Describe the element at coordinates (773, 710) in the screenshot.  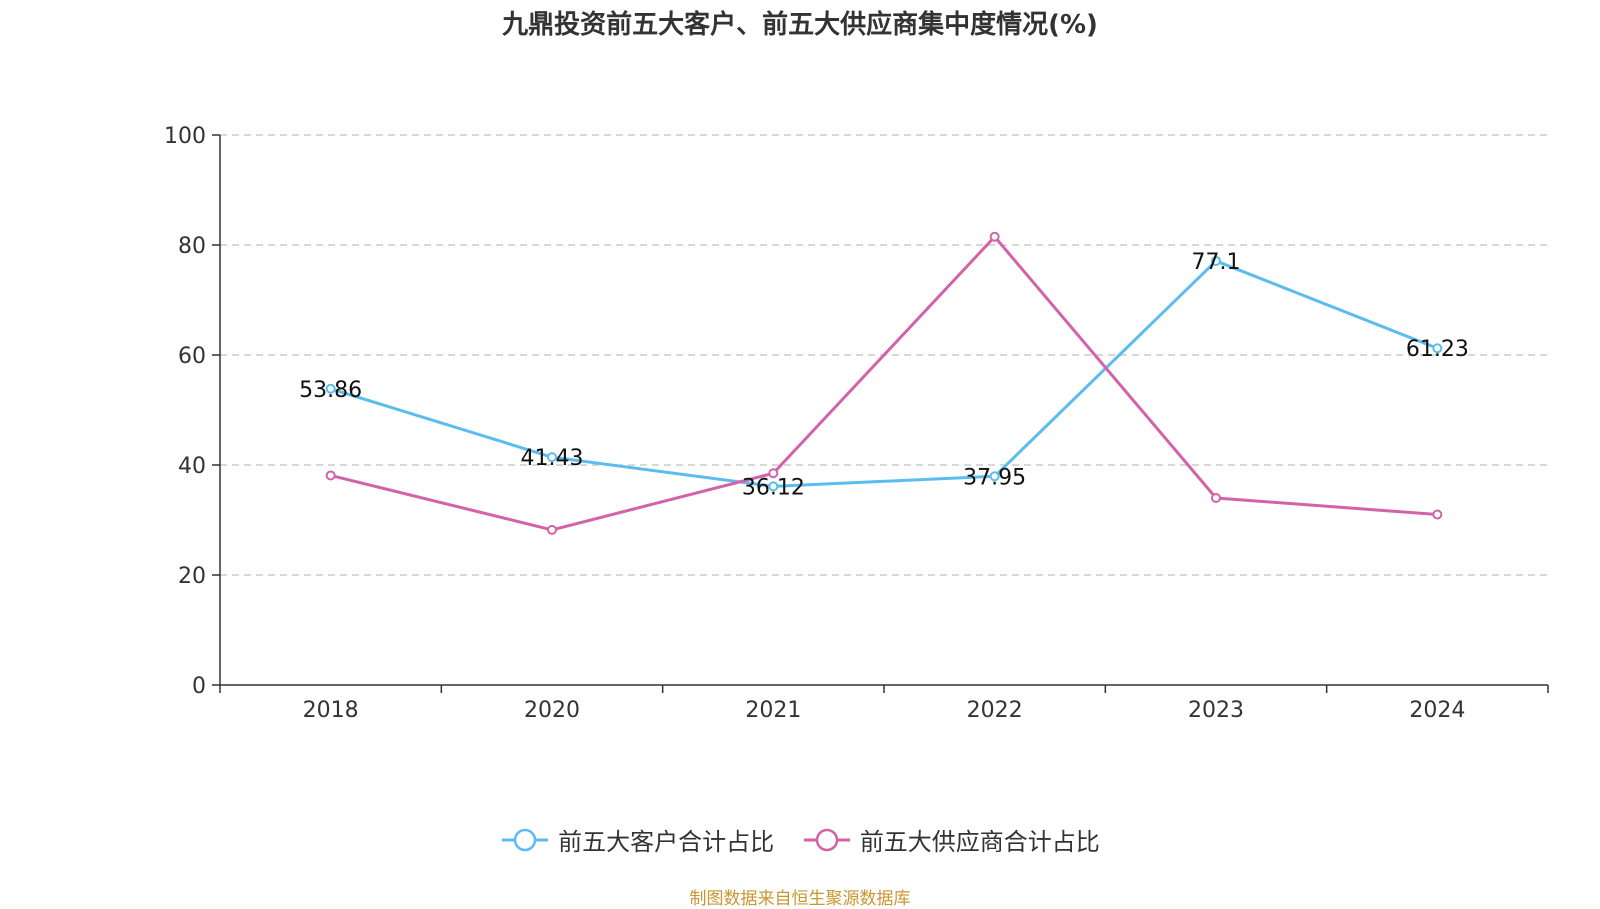
I see `x-tick-label: 2021` at that location.